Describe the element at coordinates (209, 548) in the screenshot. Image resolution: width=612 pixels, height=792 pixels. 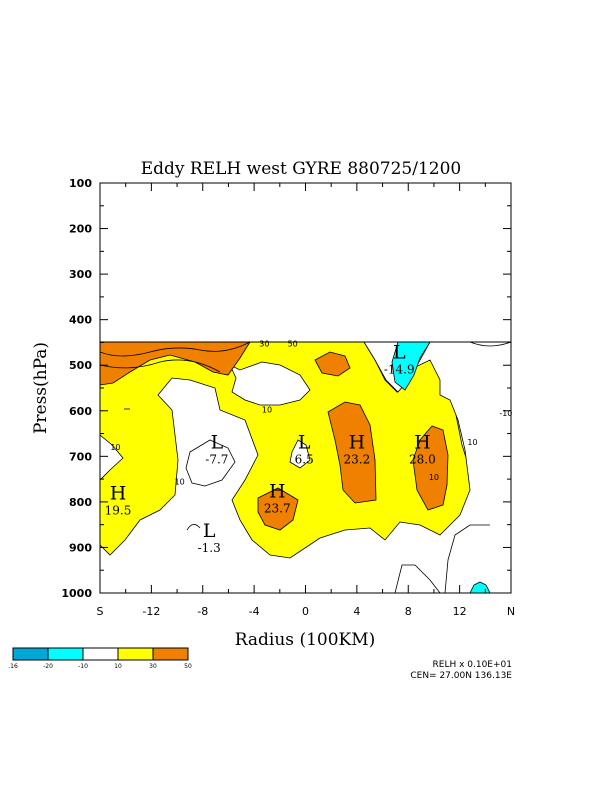
I see `extremum-value: -1.3` at that location.